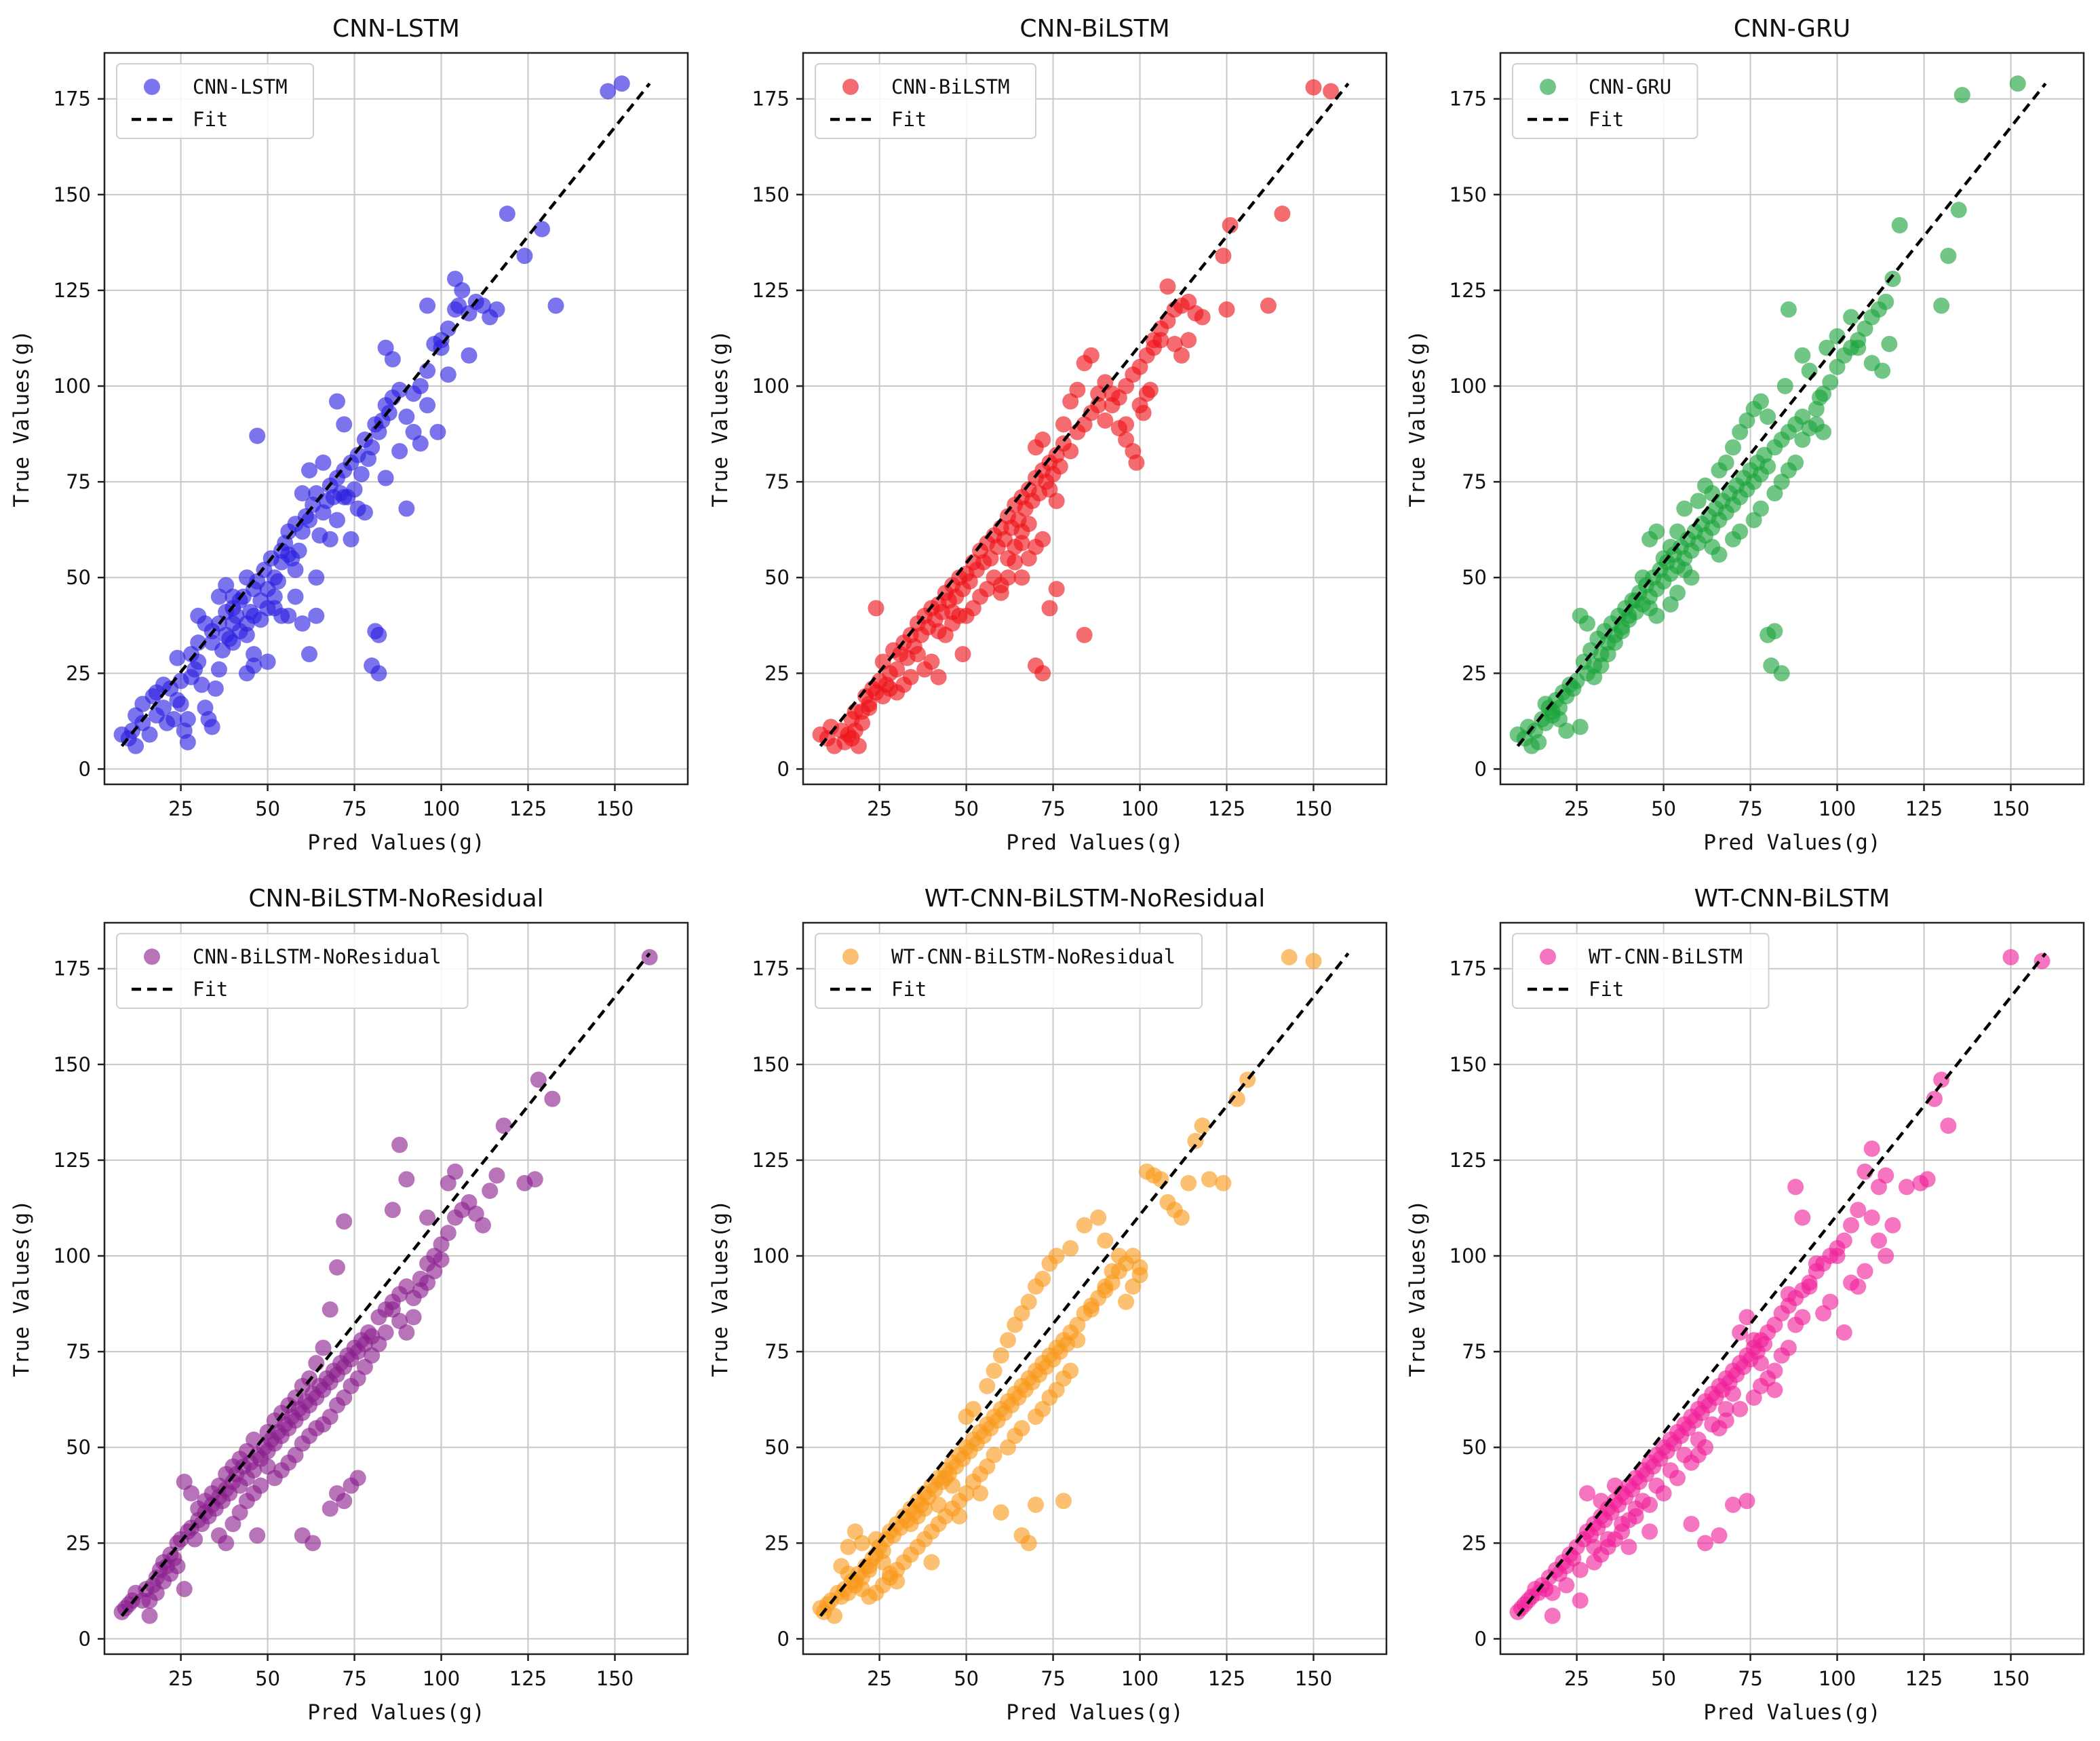 The height and width of the screenshot is (1741, 2100). I want to click on legend-fit-label: Fit, so click(909, 989).